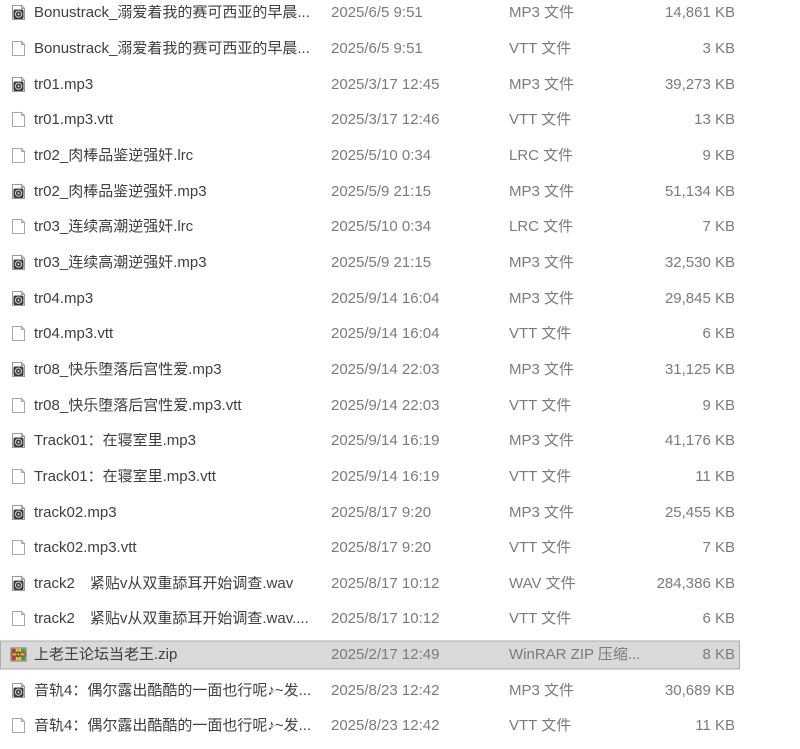 The image size is (800, 749). Describe the element at coordinates (120, 191) in the screenshot. I see `file-name: tr02_肉棒品鉴逆强奸.mp3` at that location.